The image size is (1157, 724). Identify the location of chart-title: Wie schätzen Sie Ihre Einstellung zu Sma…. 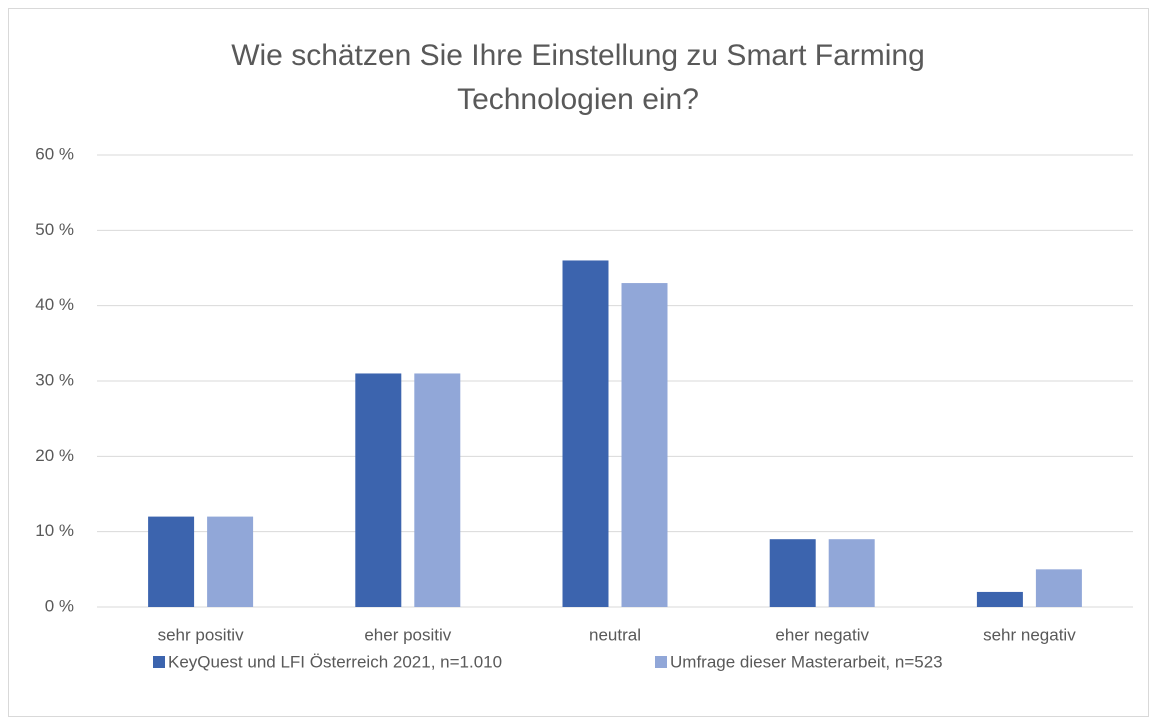
(578, 77).